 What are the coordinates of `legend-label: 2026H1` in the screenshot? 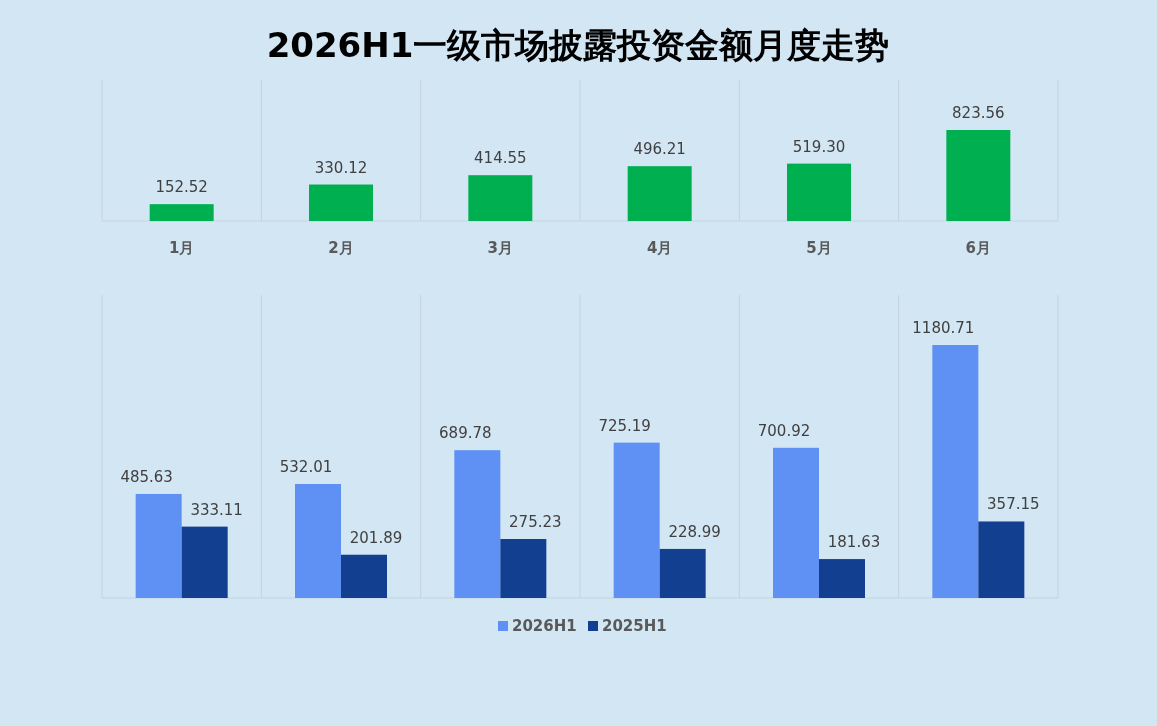 It's located at (544, 626).